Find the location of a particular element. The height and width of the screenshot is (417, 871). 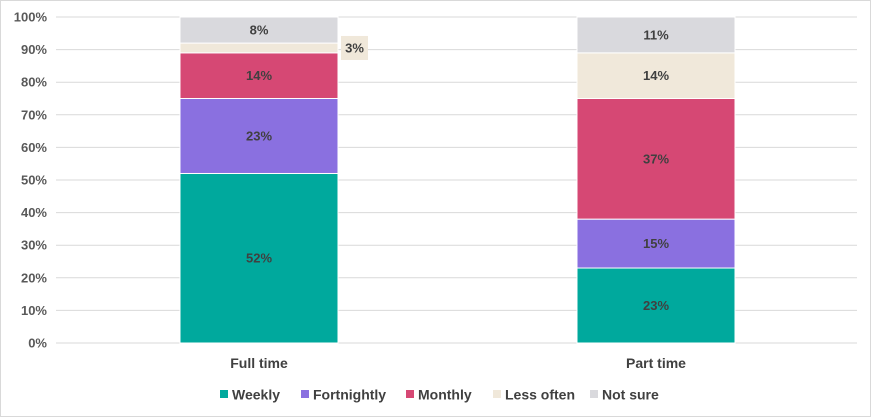

y-tick-label: 90% is located at coordinates (34, 49).